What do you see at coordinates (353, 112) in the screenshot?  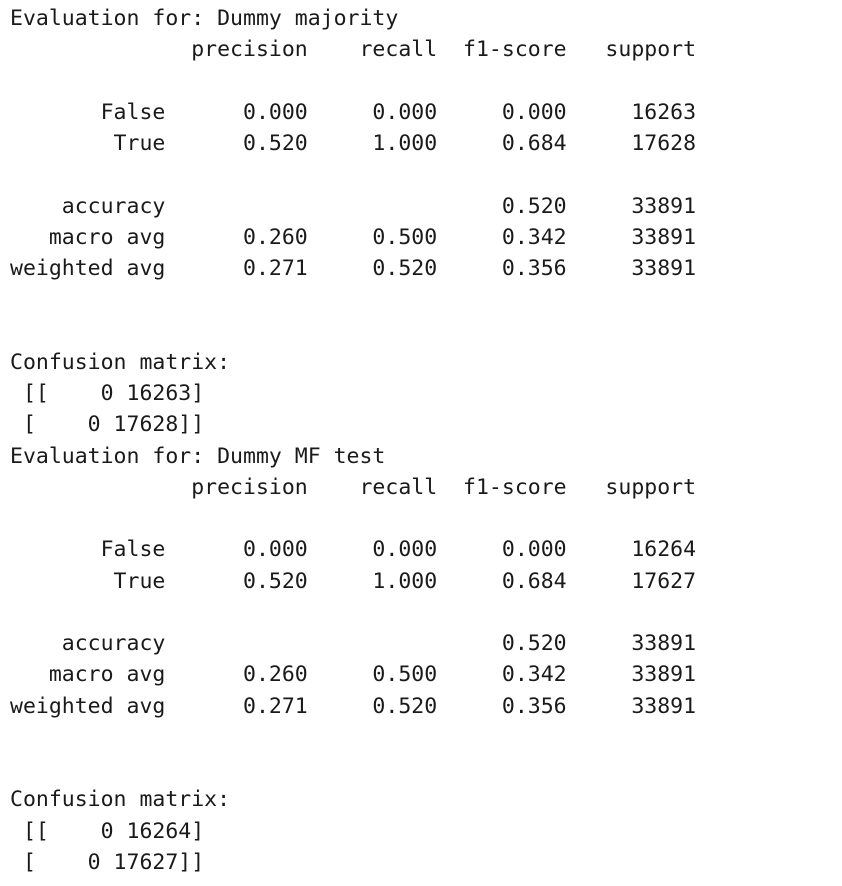 I see `output-line: False 0.000 0.000 0.000 16263` at bounding box center [353, 112].